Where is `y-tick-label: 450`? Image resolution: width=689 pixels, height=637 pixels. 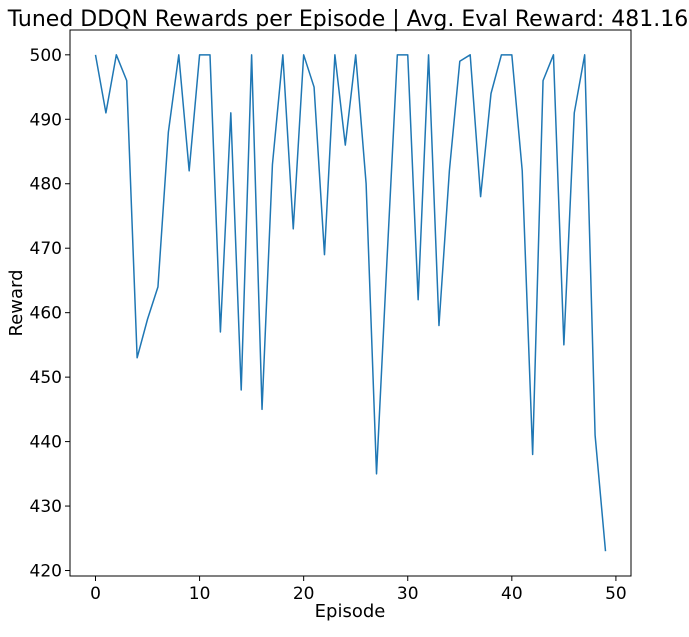
y-tick-label: 450 is located at coordinates (46, 378).